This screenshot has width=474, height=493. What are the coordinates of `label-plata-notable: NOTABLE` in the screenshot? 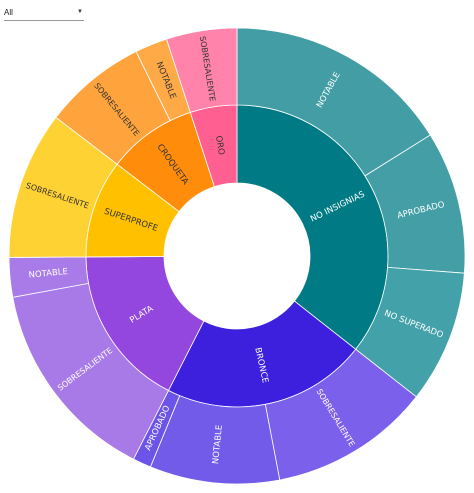 It's located at (48, 274).